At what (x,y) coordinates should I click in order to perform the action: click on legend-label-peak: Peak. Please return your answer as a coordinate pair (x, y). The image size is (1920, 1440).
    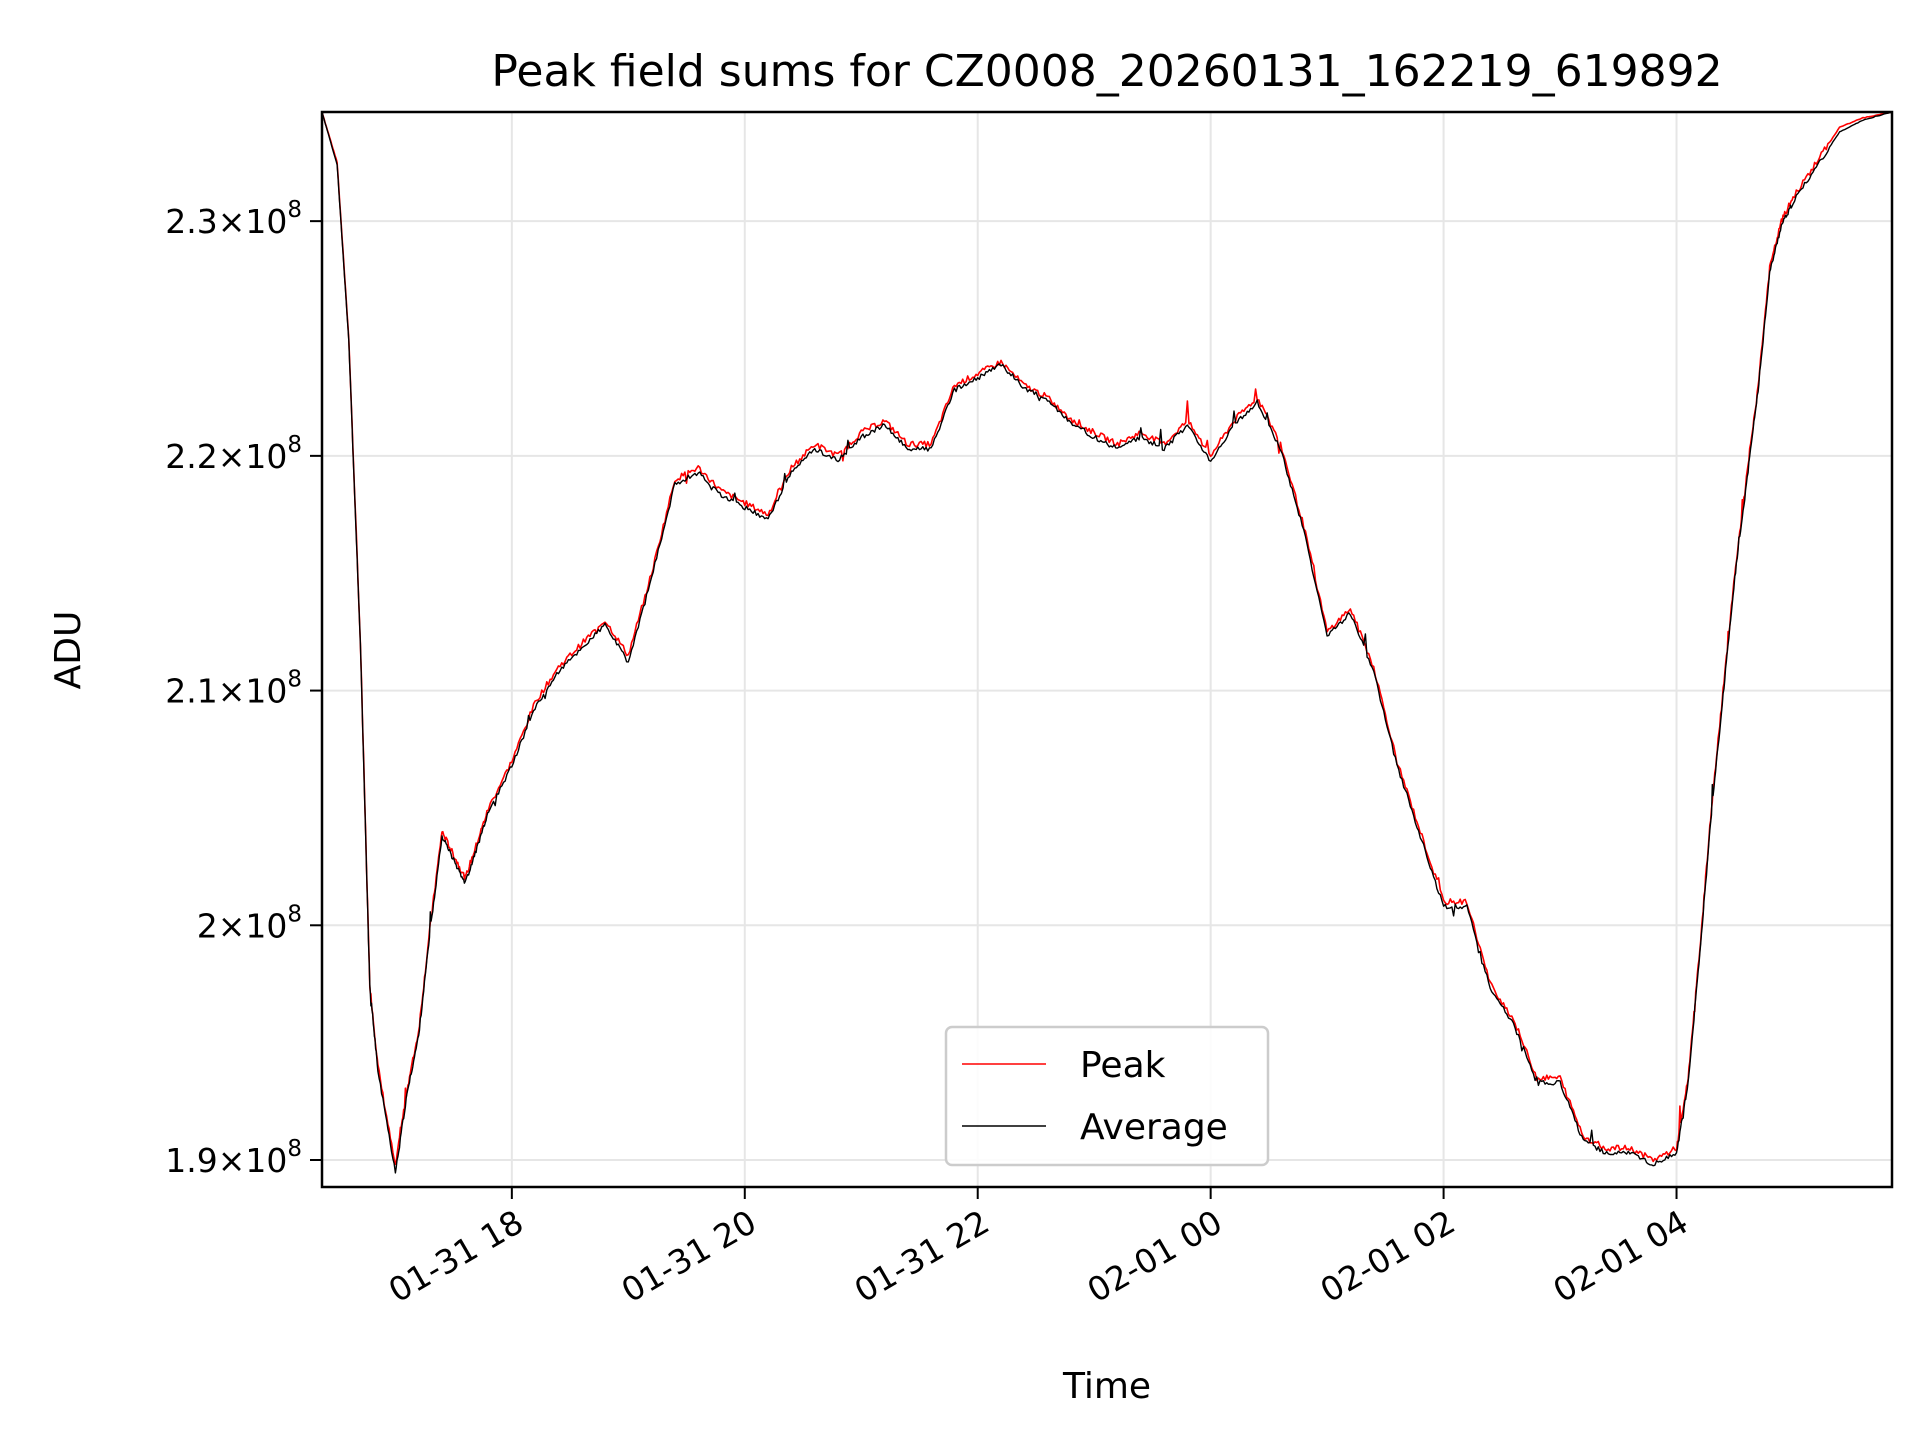
    Looking at the image, I should click on (1123, 1065).